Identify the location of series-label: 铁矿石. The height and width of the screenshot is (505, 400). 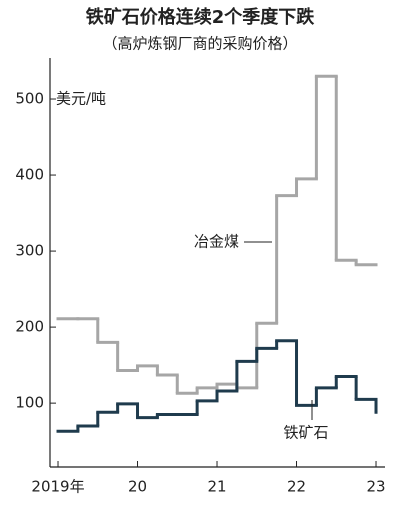
(305, 433).